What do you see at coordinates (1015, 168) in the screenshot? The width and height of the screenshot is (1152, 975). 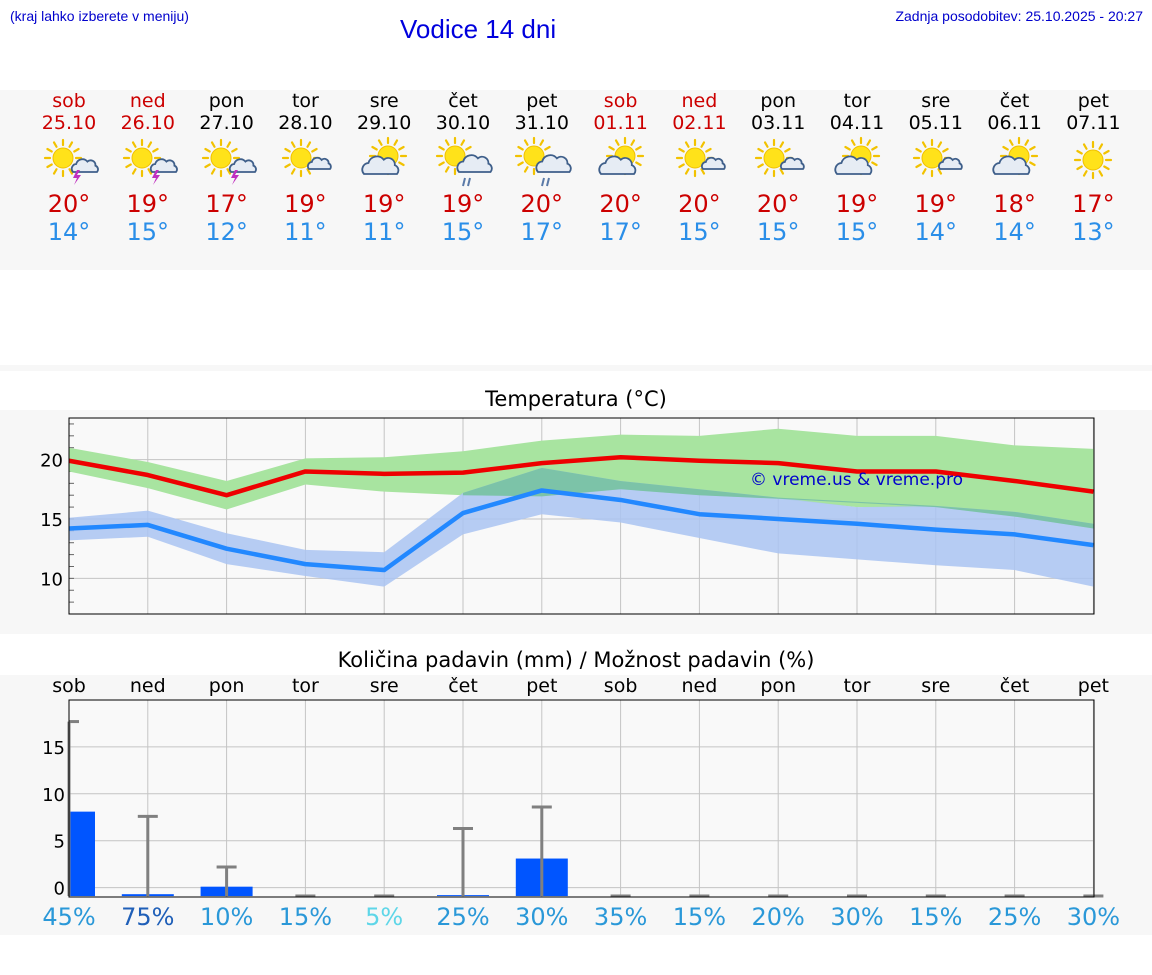 I see `day-forecast: čet 06.11 18° 14°` at bounding box center [1015, 168].